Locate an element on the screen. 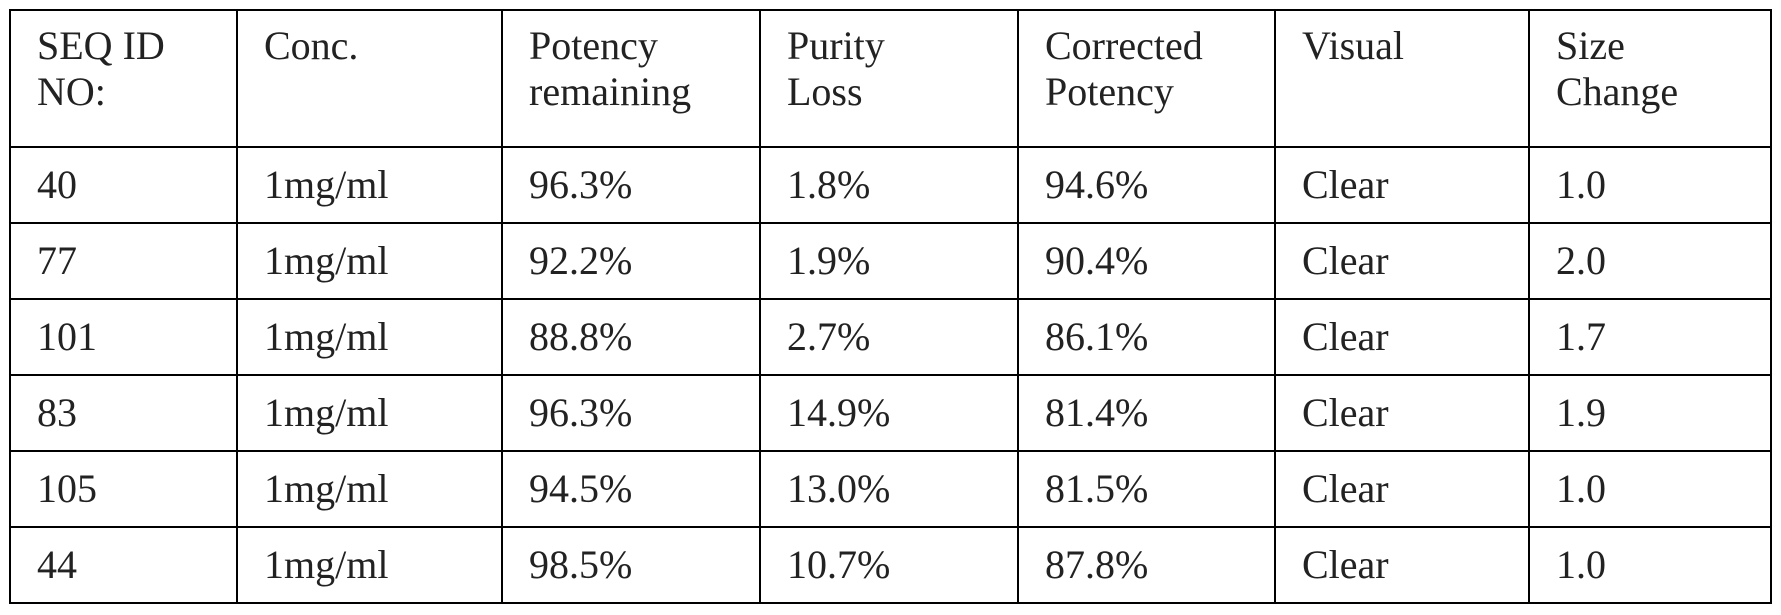 This screenshot has height=615, width=1781. table-cell: 77 is located at coordinates (123, 261).